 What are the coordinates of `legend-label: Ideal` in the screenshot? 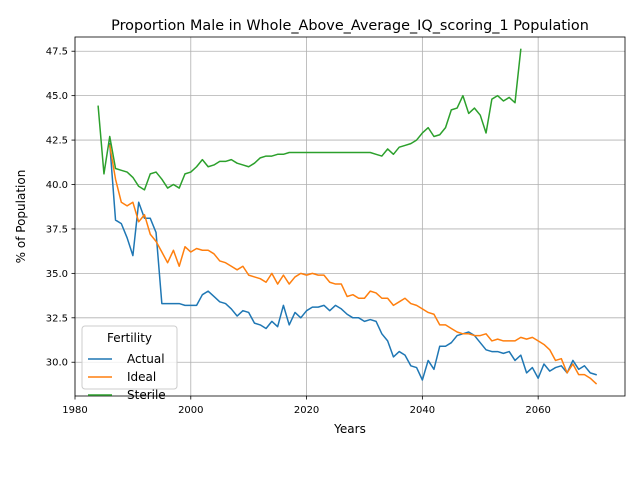 It's located at (141, 377).